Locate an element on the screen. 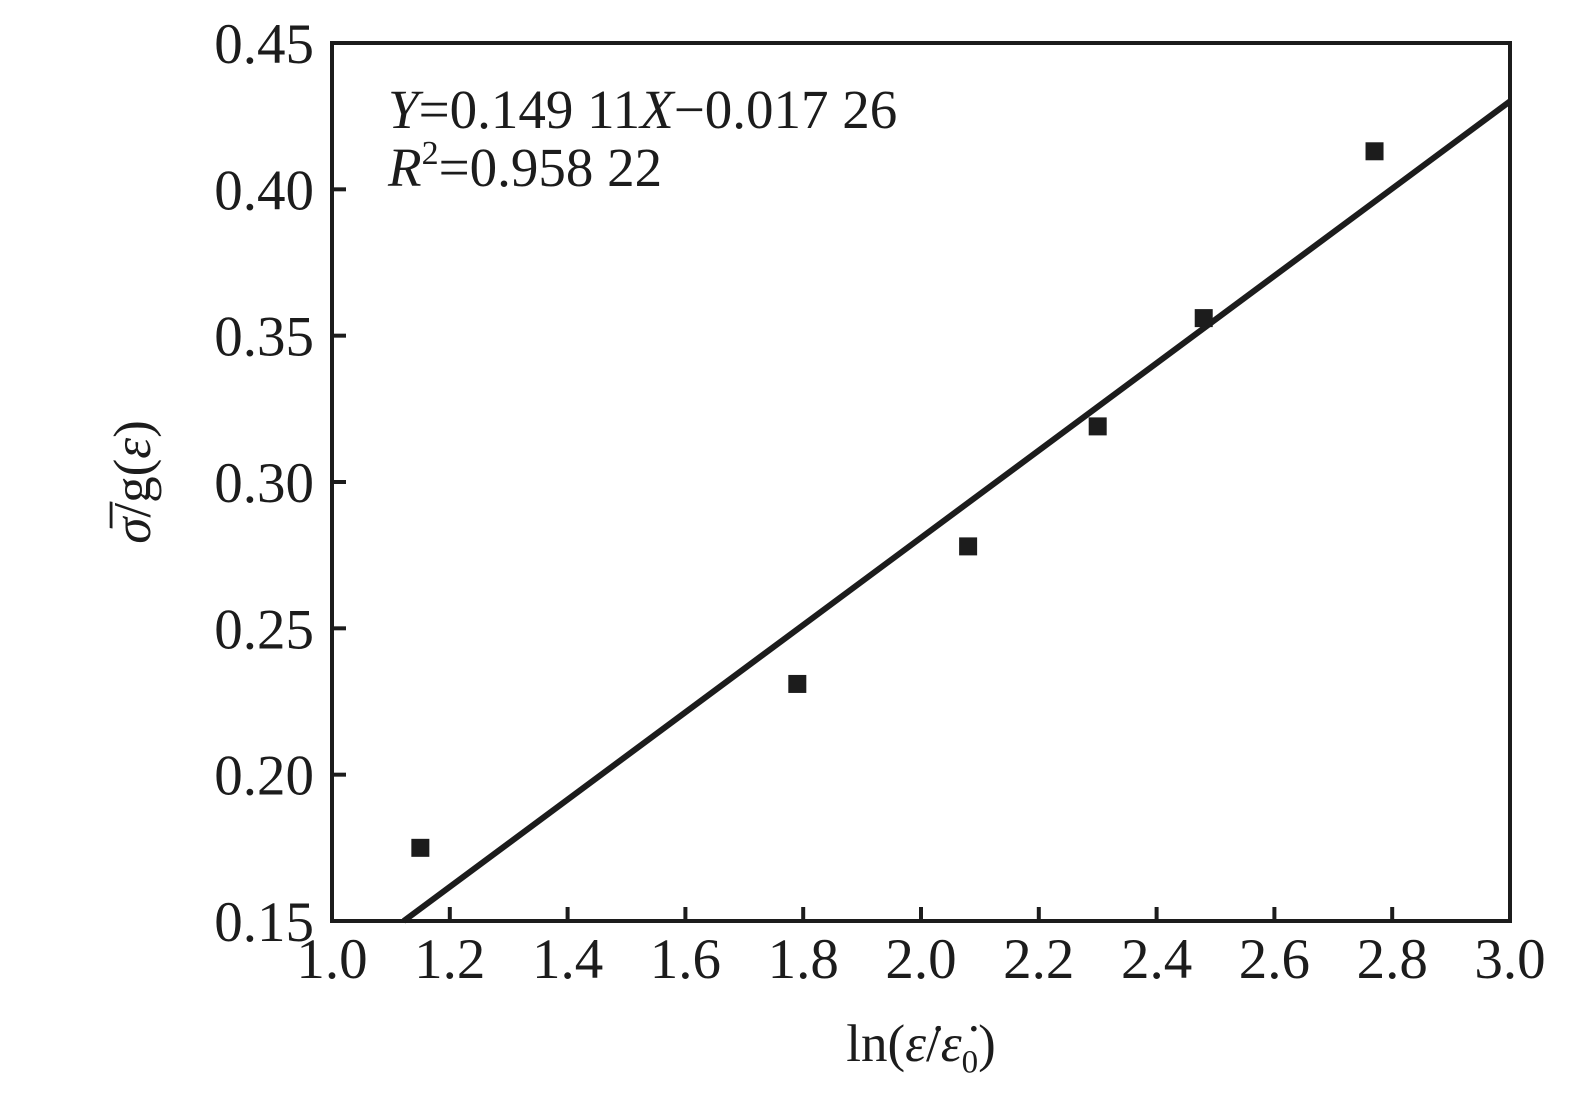 Image resolution: width=1575 pixels, height=1111 pixels. x-tick-label: 1.8 is located at coordinates (803, 959).